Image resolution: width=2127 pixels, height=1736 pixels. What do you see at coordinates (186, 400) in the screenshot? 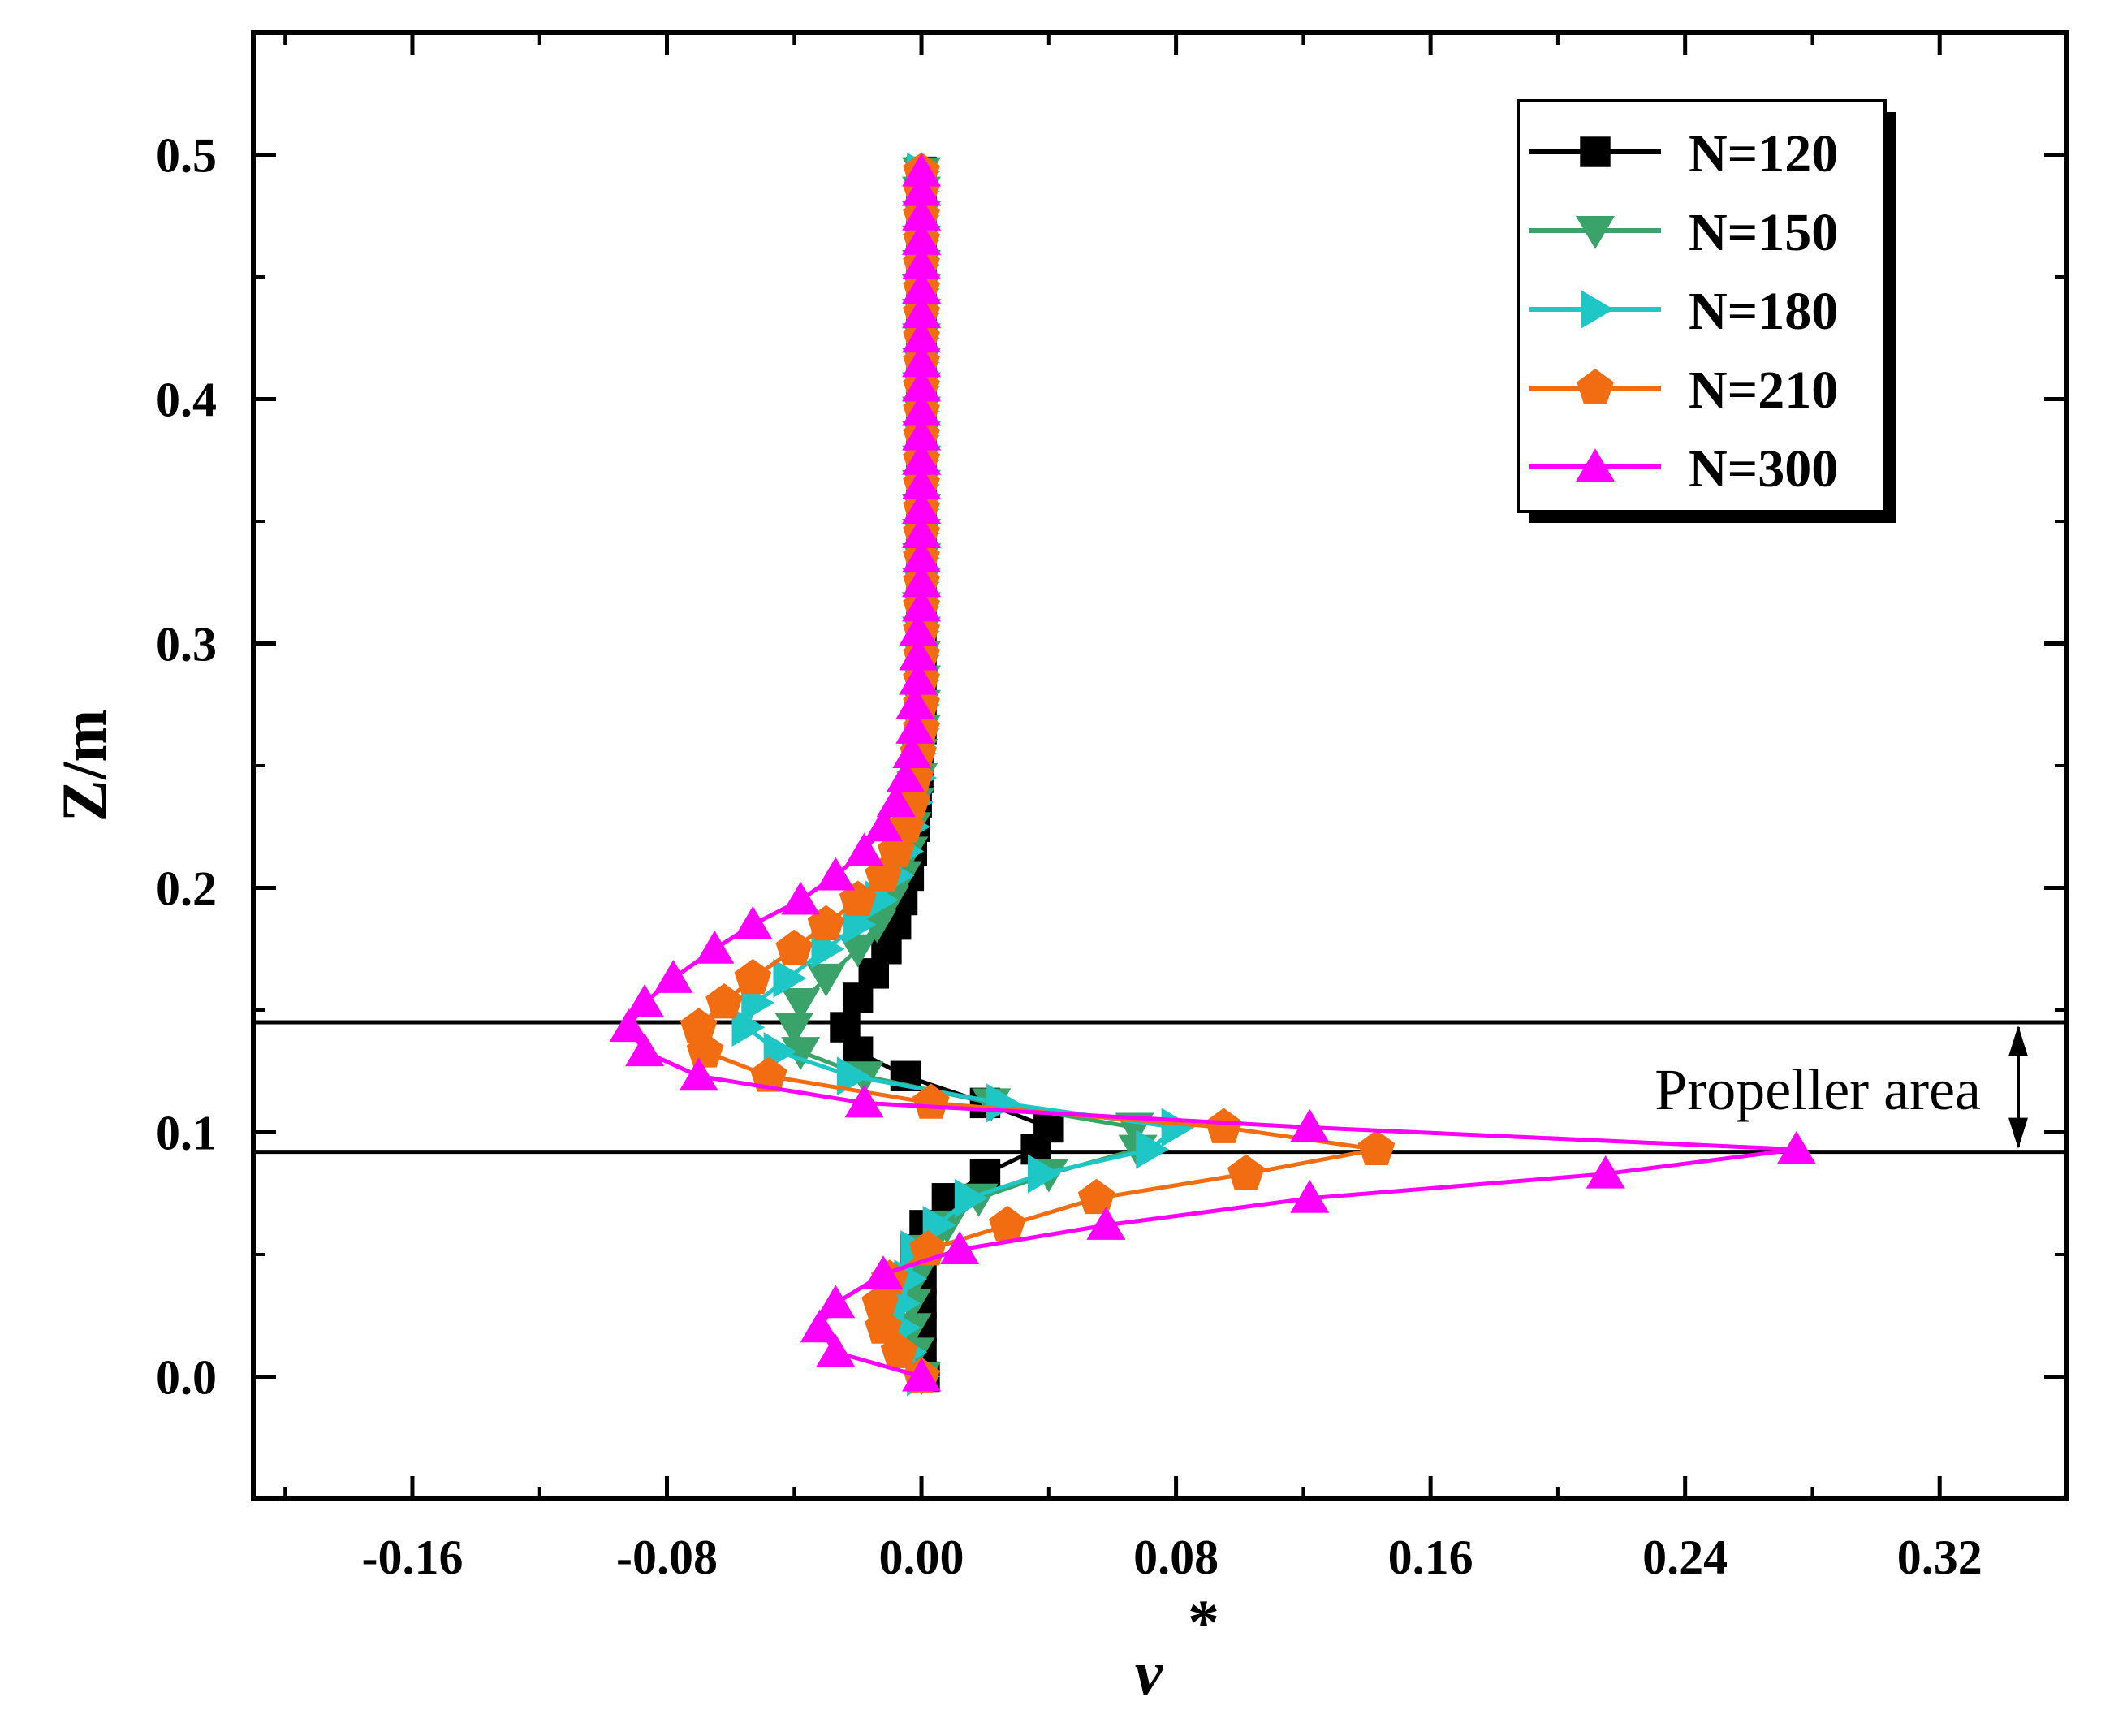
I see `y-tick-label: 0.4` at bounding box center [186, 400].